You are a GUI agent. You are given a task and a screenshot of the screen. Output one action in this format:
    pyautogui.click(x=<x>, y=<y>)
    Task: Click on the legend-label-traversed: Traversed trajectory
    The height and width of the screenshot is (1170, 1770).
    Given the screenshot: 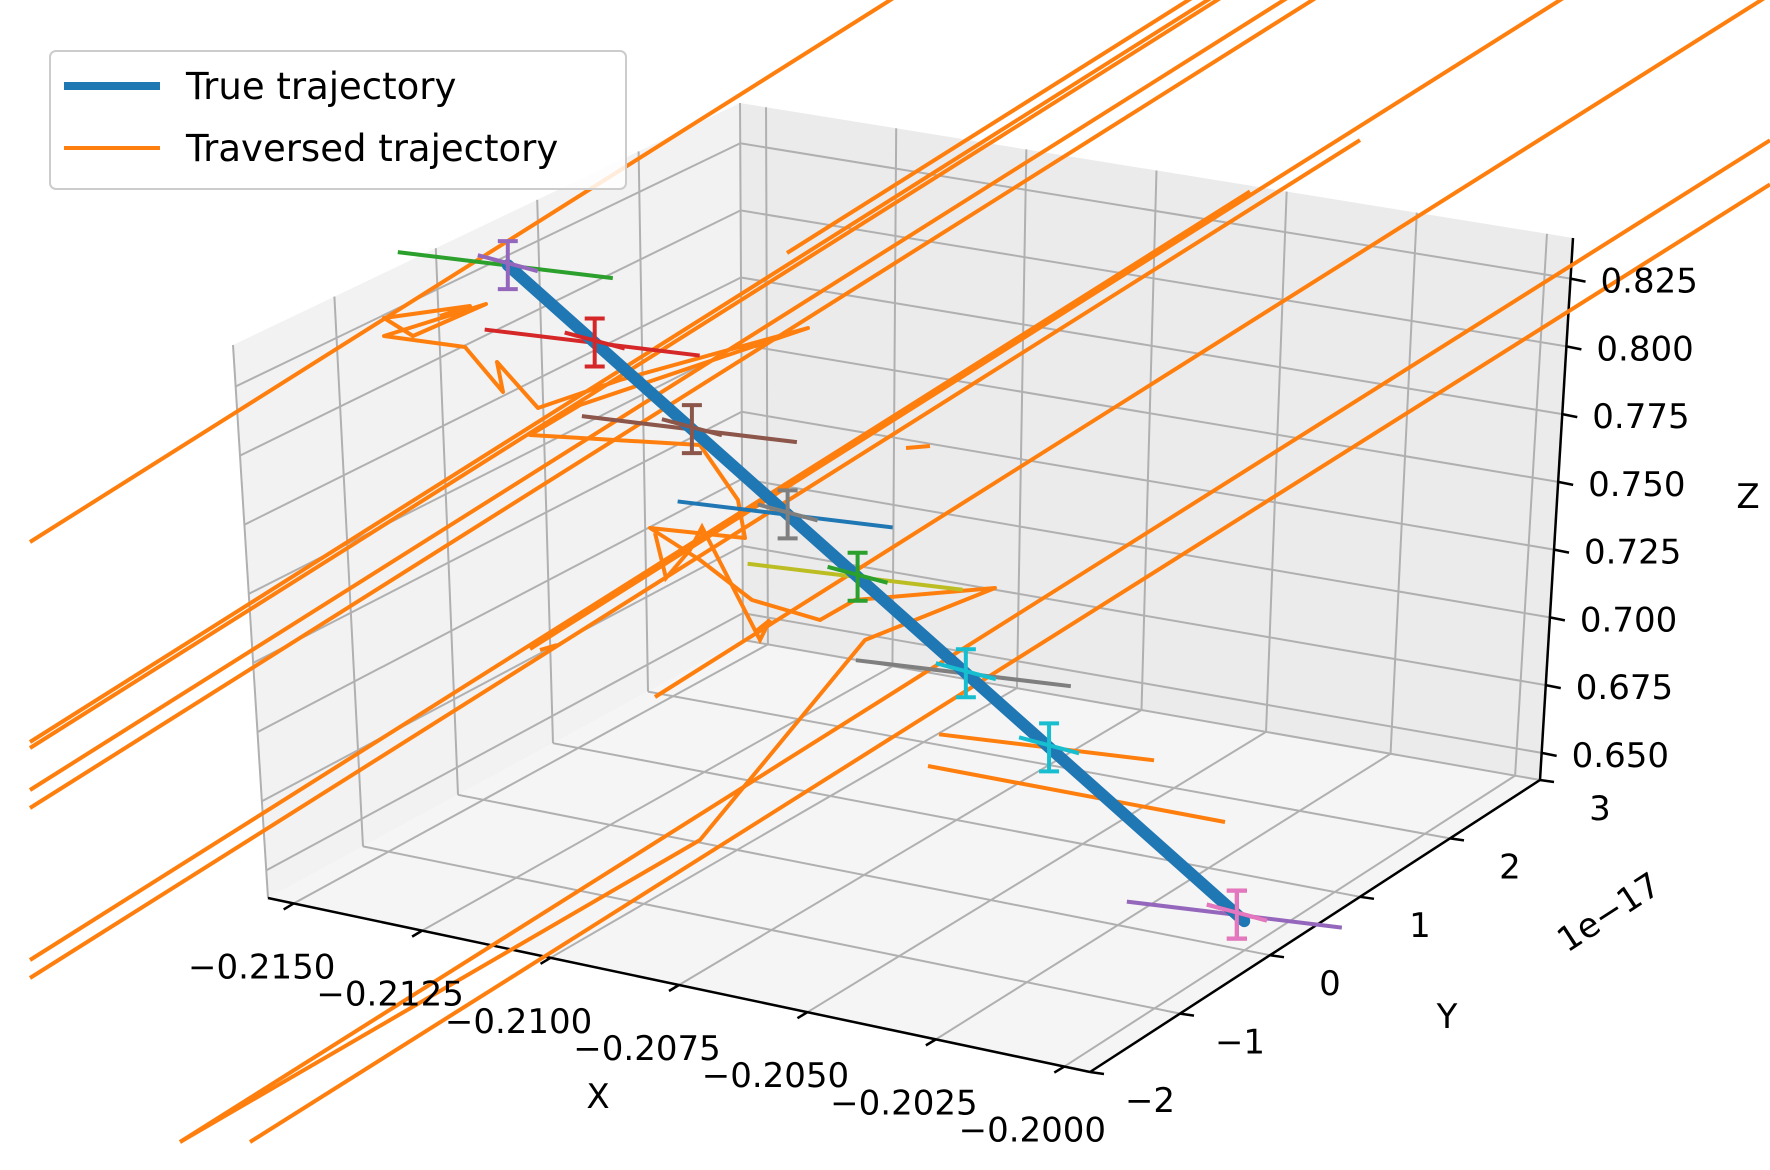 What is the action you would take?
    pyautogui.click(x=371, y=148)
    